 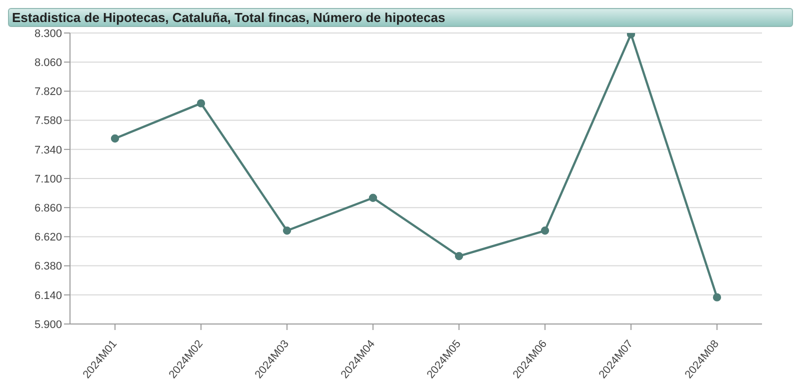 I want to click on y-tick-label: 7.100, so click(x=48, y=179).